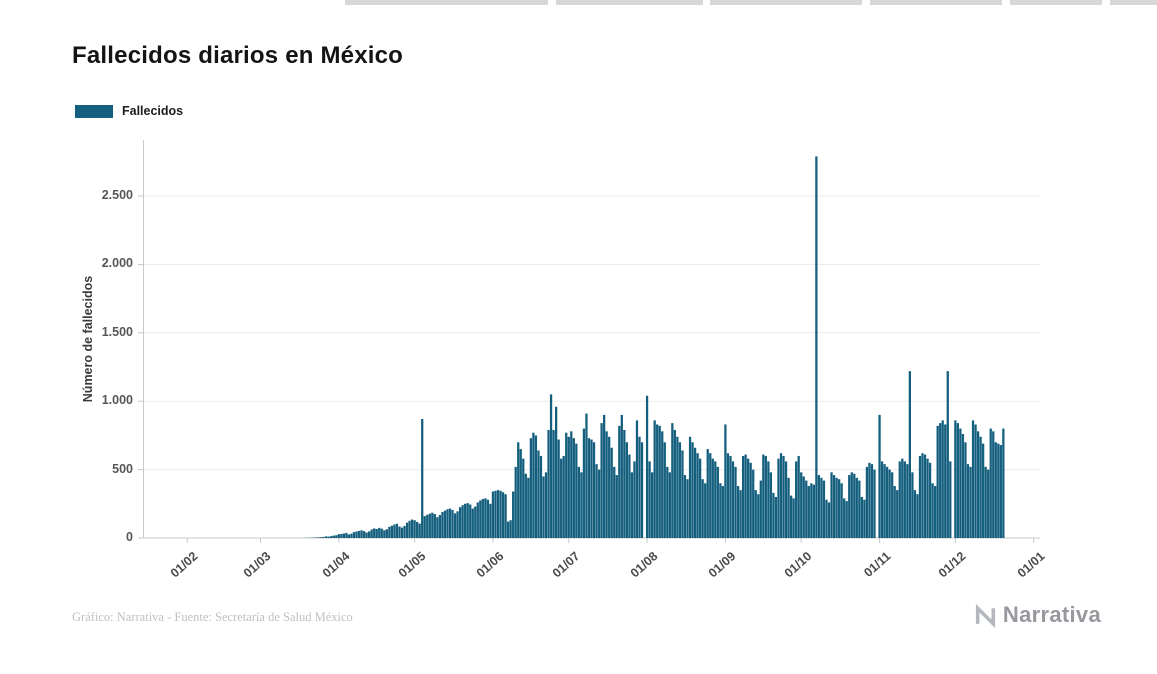 Image resolution: width=1157 pixels, height=674 pixels. I want to click on legend-label: Fallecidos, so click(153, 111).